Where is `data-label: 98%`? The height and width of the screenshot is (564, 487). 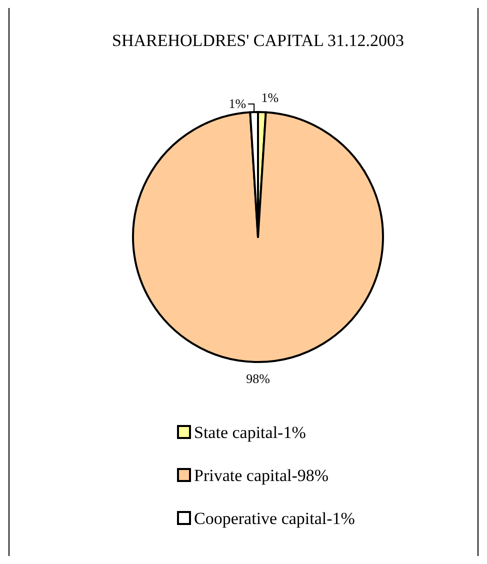
data-label: 98% is located at coordinates (258, 378).